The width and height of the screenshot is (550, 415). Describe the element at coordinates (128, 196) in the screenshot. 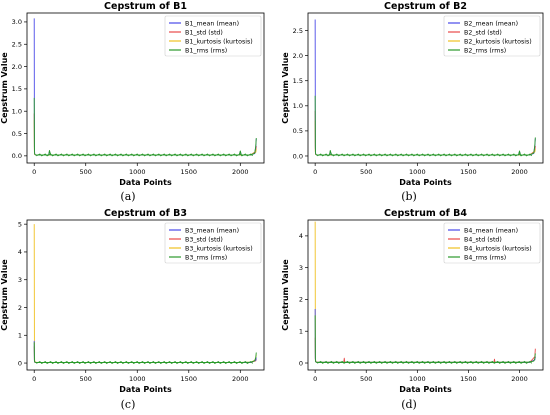

I see `caption-a: (a)` at that location.